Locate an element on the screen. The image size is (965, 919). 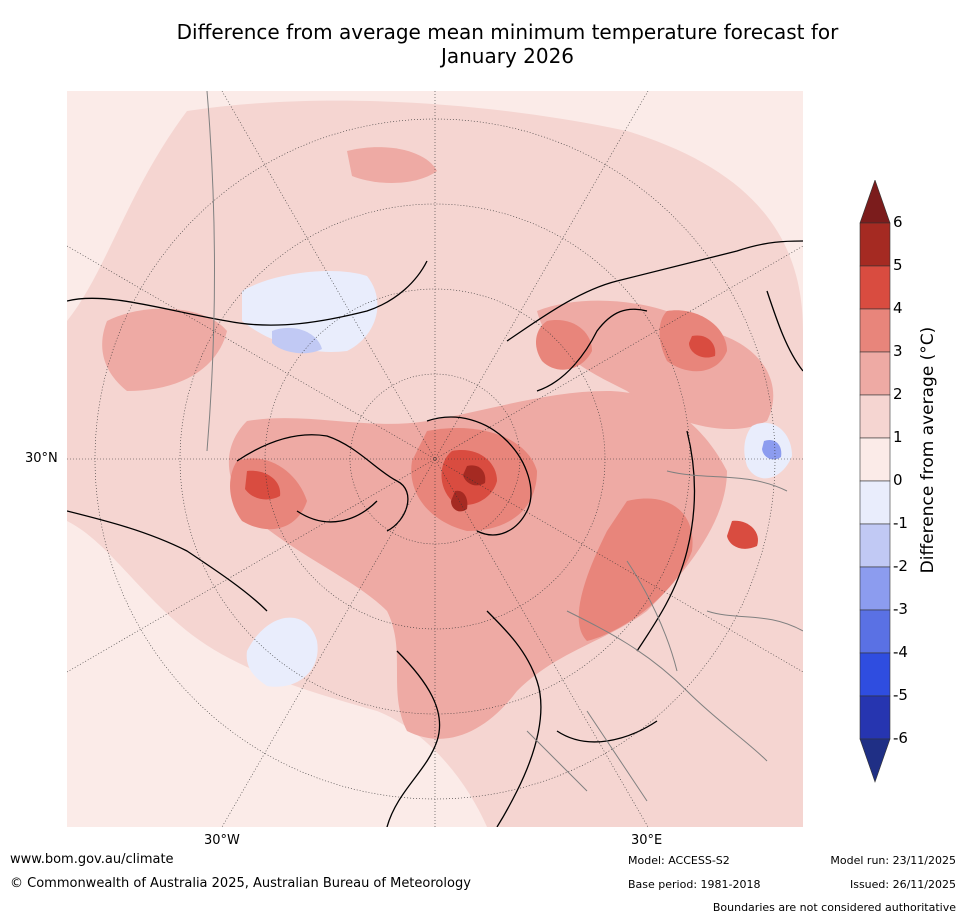
anomaly-2-3-region is located at coordinates (392, 165).